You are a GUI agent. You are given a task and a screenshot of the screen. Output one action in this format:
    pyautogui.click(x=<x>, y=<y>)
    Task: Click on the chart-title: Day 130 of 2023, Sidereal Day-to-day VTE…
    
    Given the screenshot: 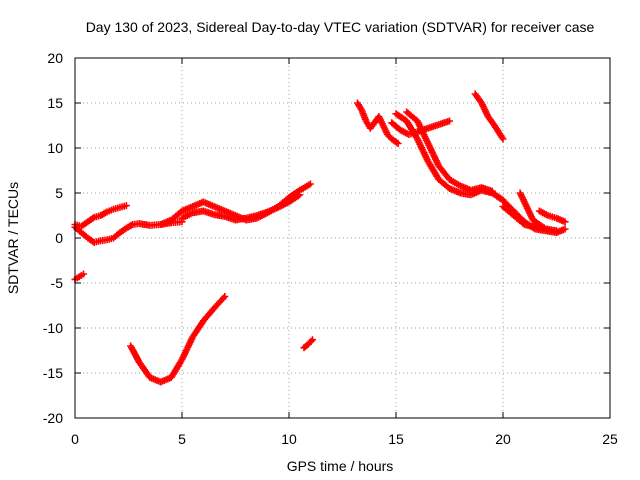 What is the action you would take?
    pyautogui.click(x=340, y=27)
    